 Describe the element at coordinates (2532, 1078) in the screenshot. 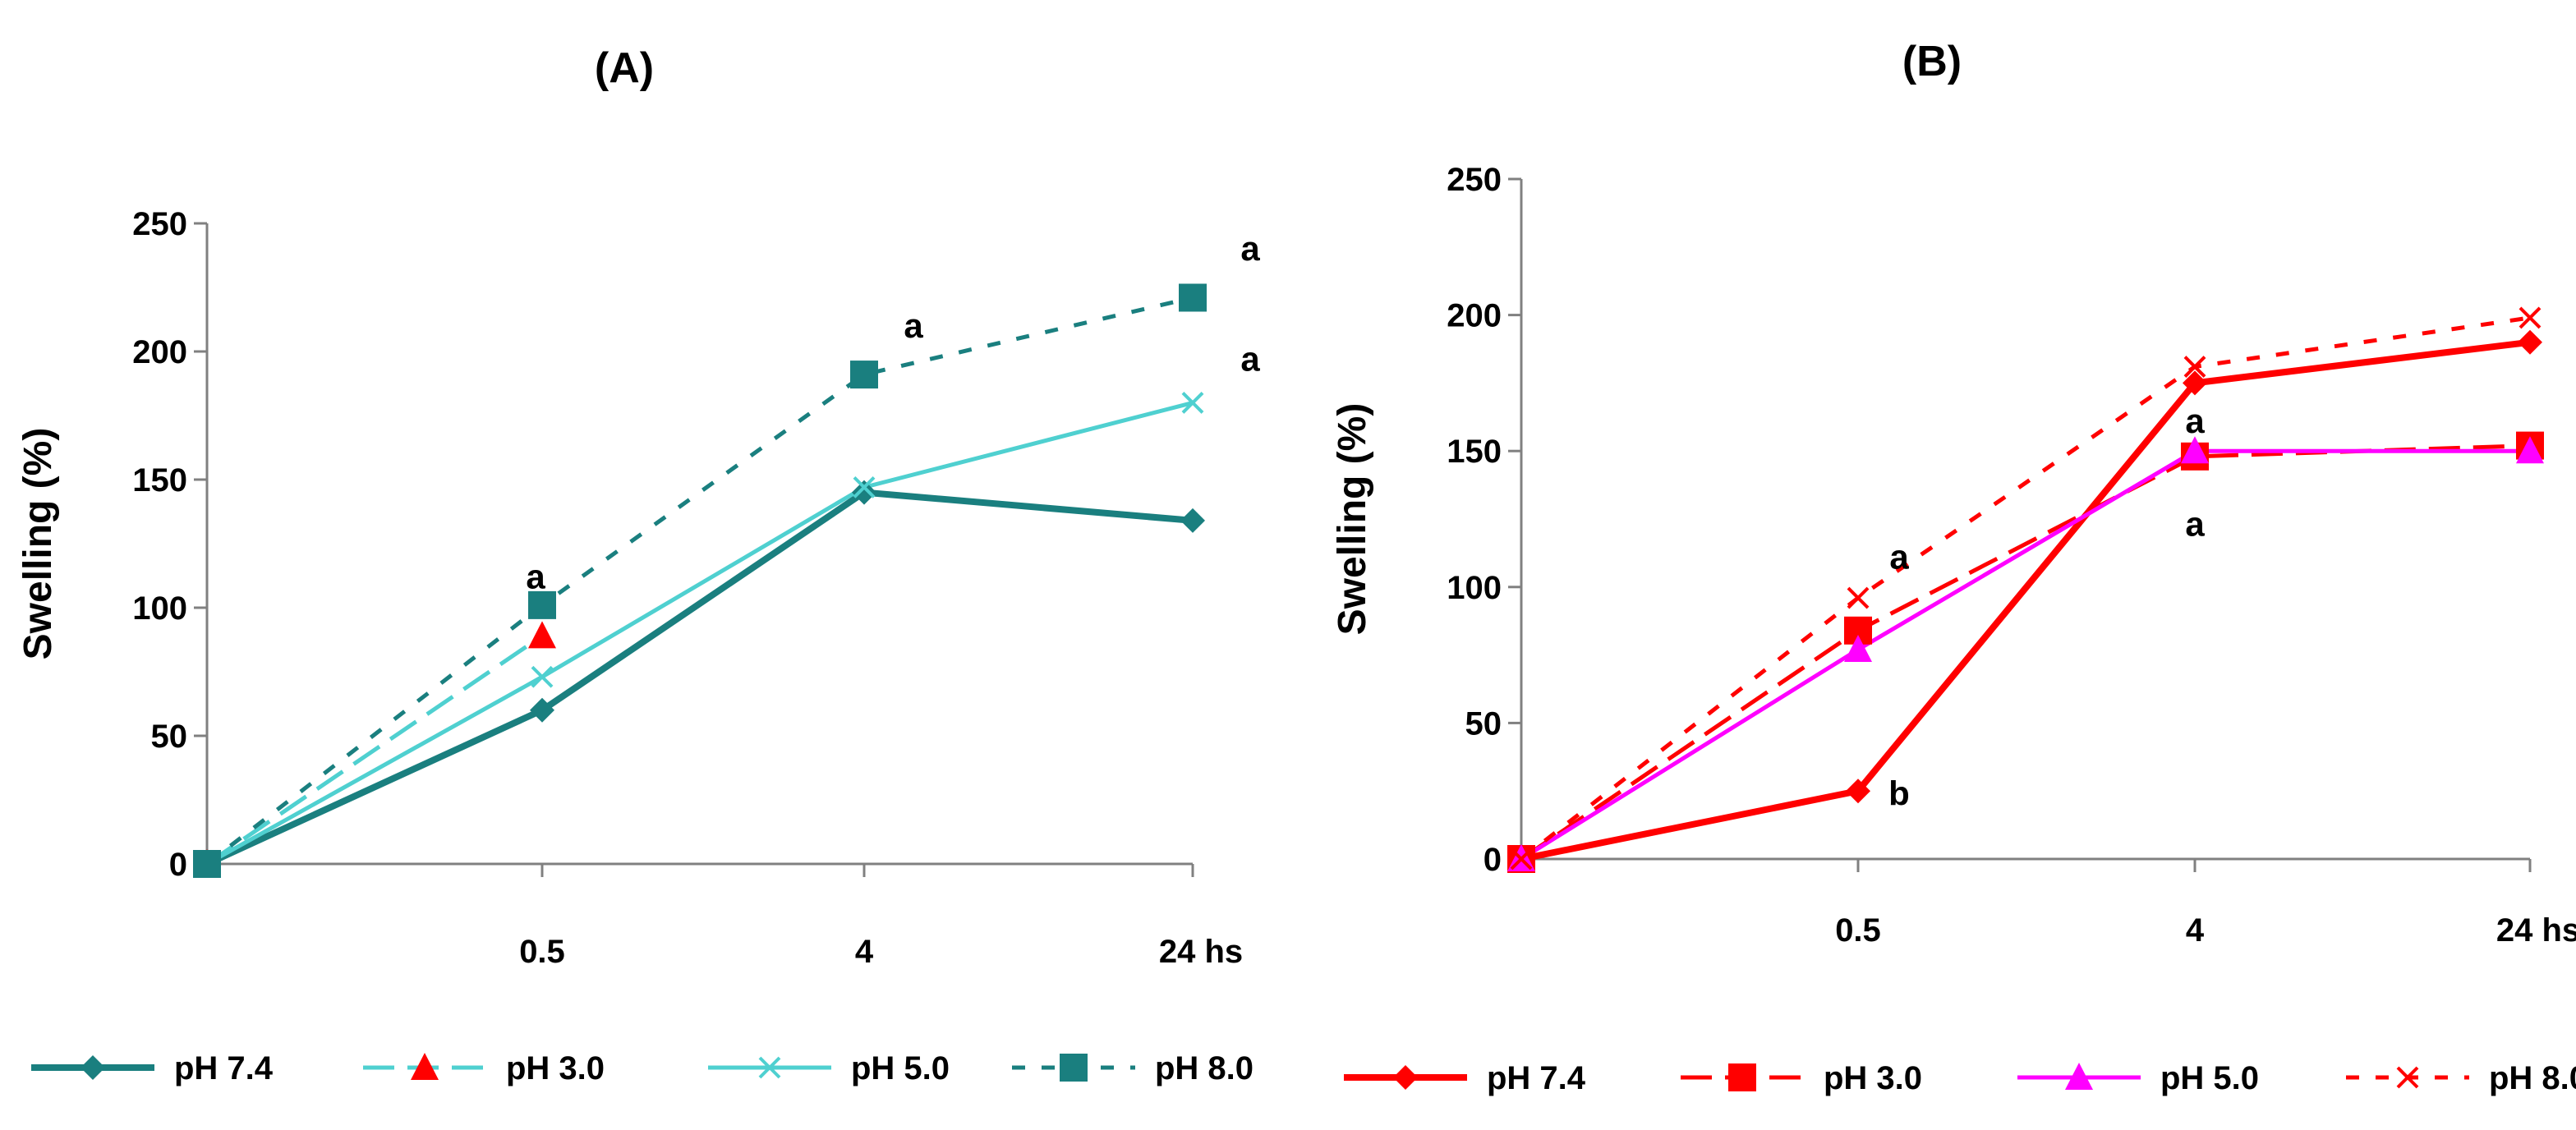

I see `panel-b-legend-label: pH 8.0` at that location.